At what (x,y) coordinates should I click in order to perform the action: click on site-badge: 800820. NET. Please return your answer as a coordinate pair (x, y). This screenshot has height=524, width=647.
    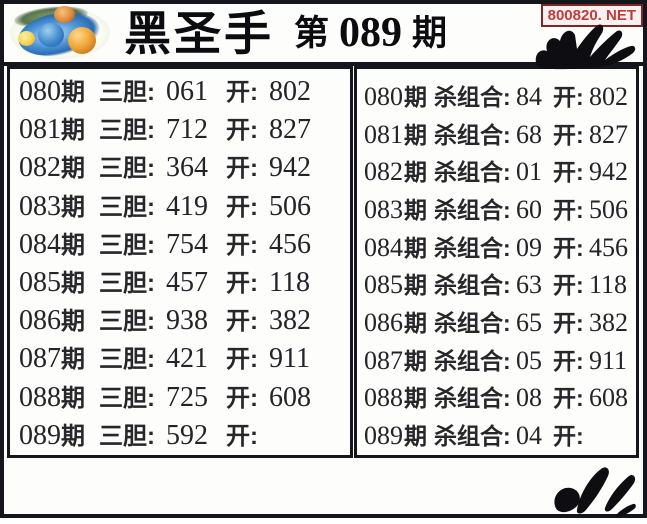
    Looking at the image, I should click on (591, 15).